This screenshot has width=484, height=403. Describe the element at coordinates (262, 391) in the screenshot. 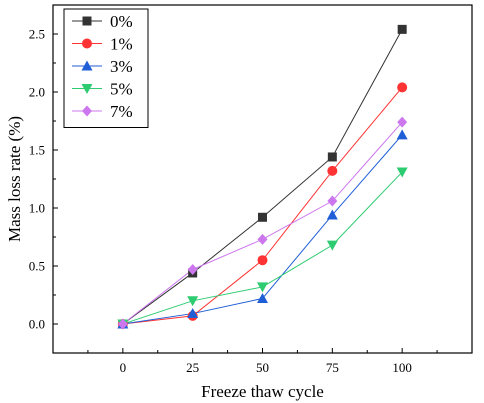

I see `x-axis-label: Freeze thaw cycle` at that location.